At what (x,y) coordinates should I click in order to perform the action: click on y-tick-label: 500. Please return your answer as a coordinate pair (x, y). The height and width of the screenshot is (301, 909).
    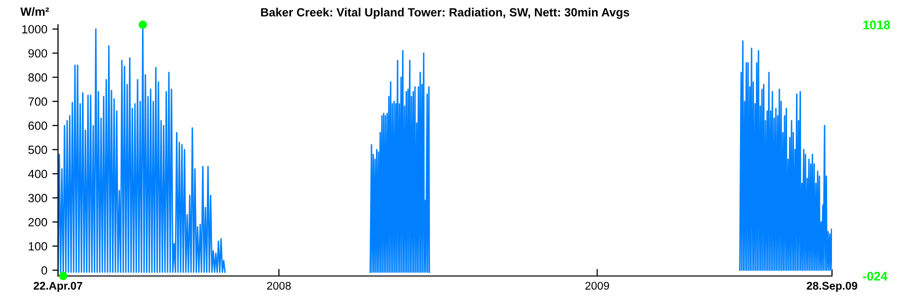
    Looking at the image, I should click on (38, 150).